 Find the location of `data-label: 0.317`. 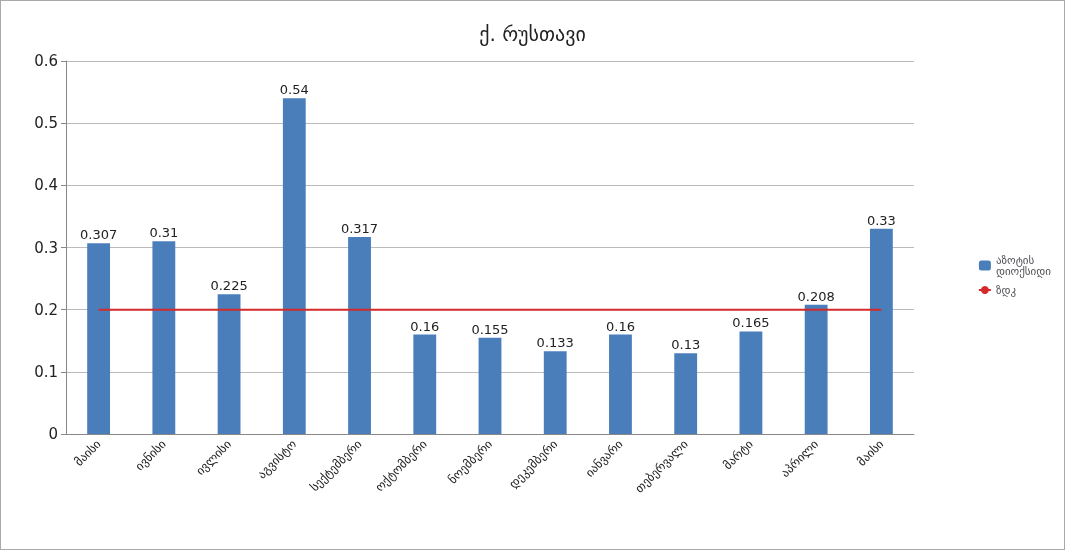

data-label: 0.317 is located at coordinates (359, 228).